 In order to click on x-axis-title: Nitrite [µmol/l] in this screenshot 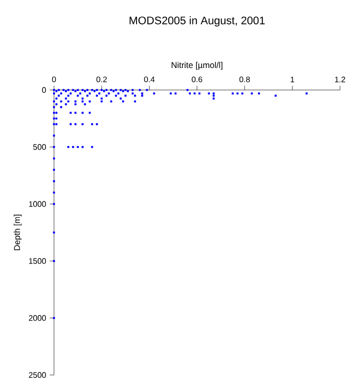, I will do `click(197, 66)`.